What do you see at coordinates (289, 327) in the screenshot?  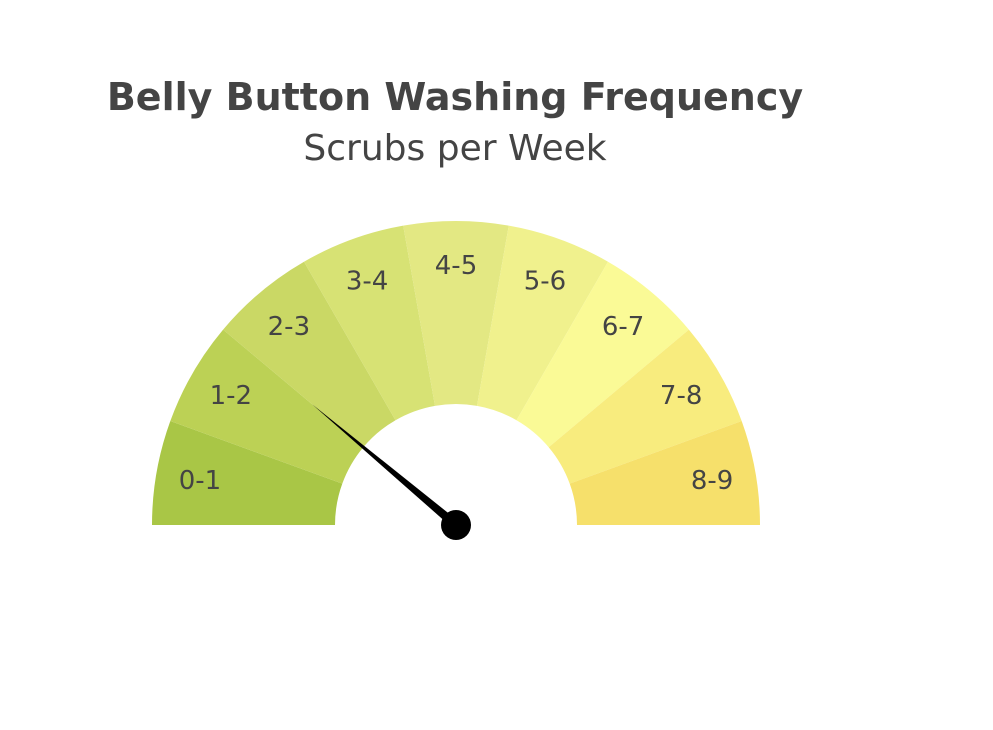 I see `gauge-label-2-3: 2-3` at bounding box center [289, 327].